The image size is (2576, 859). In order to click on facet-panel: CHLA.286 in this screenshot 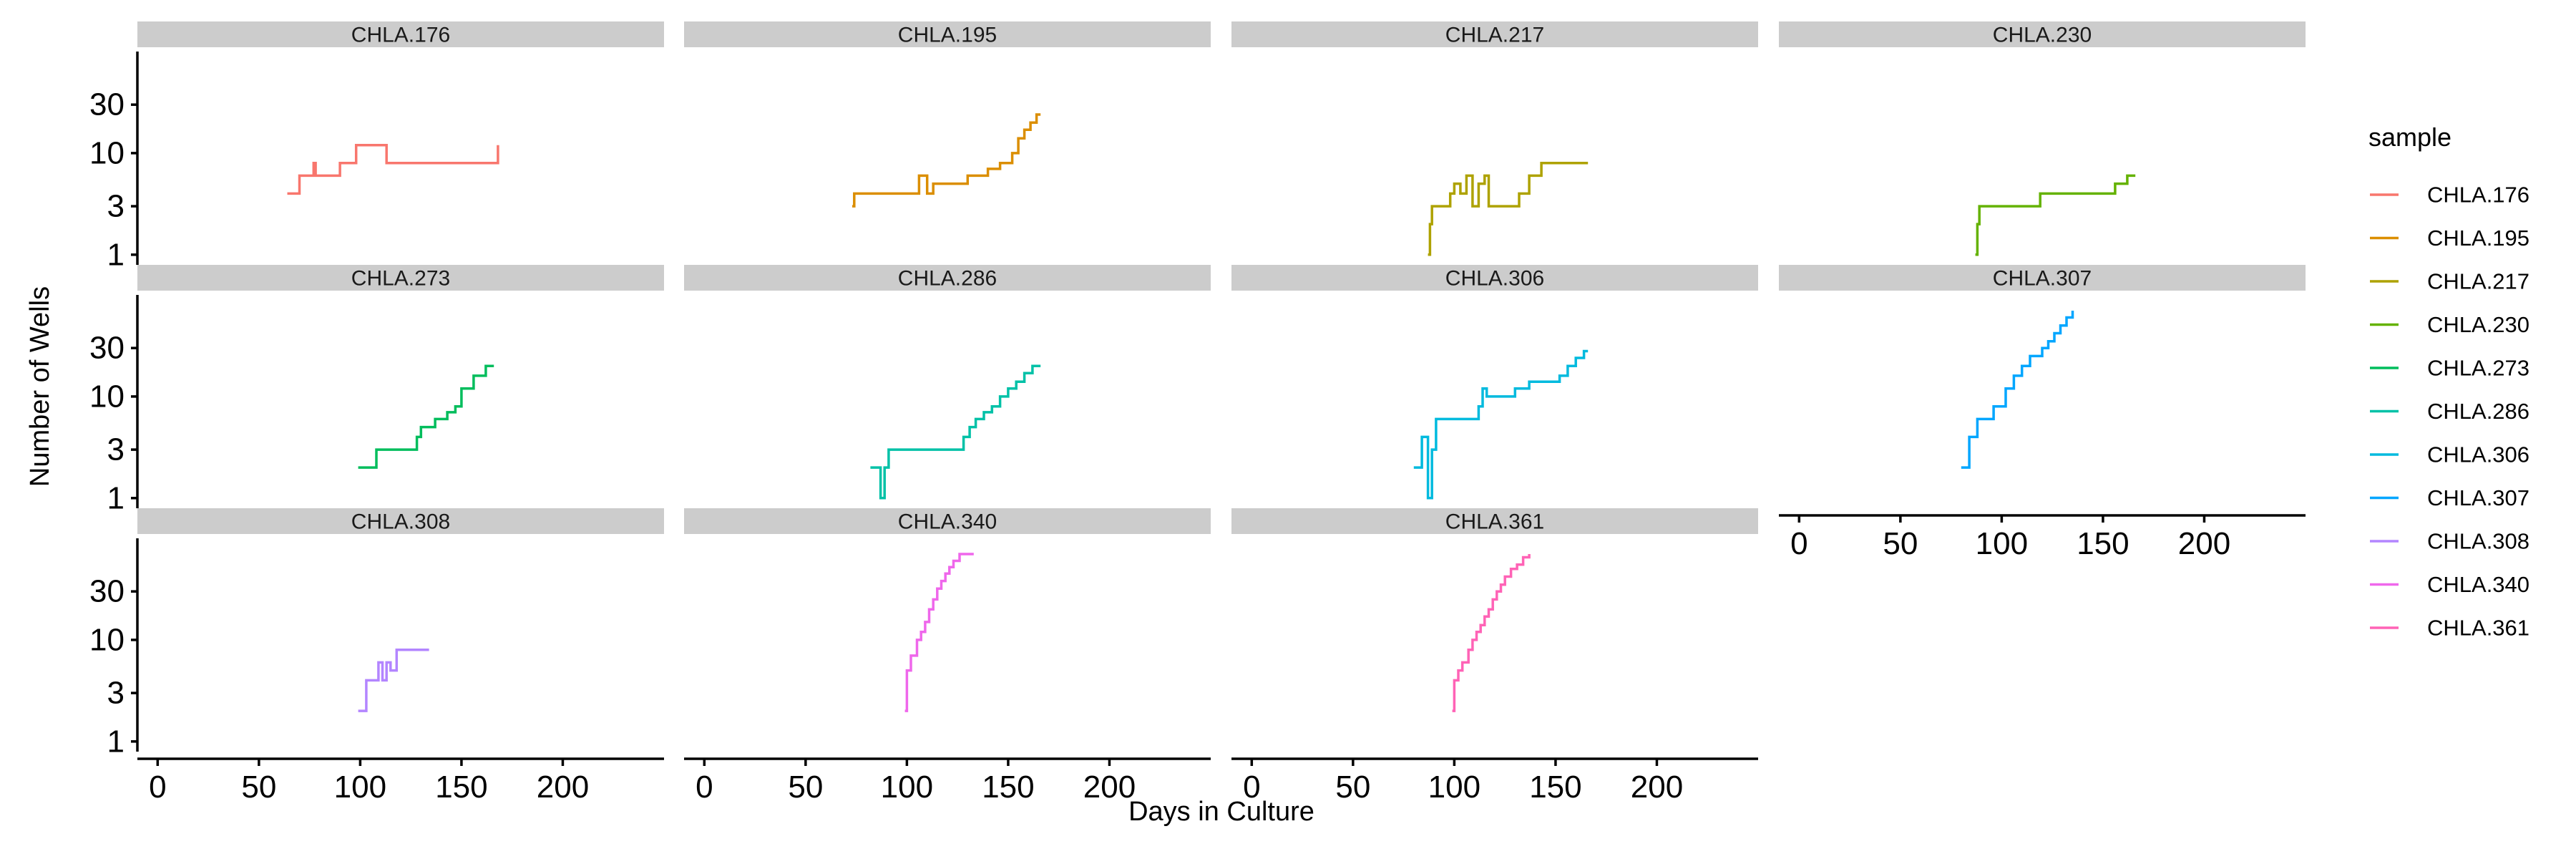, I will do `click(947, 382)`.